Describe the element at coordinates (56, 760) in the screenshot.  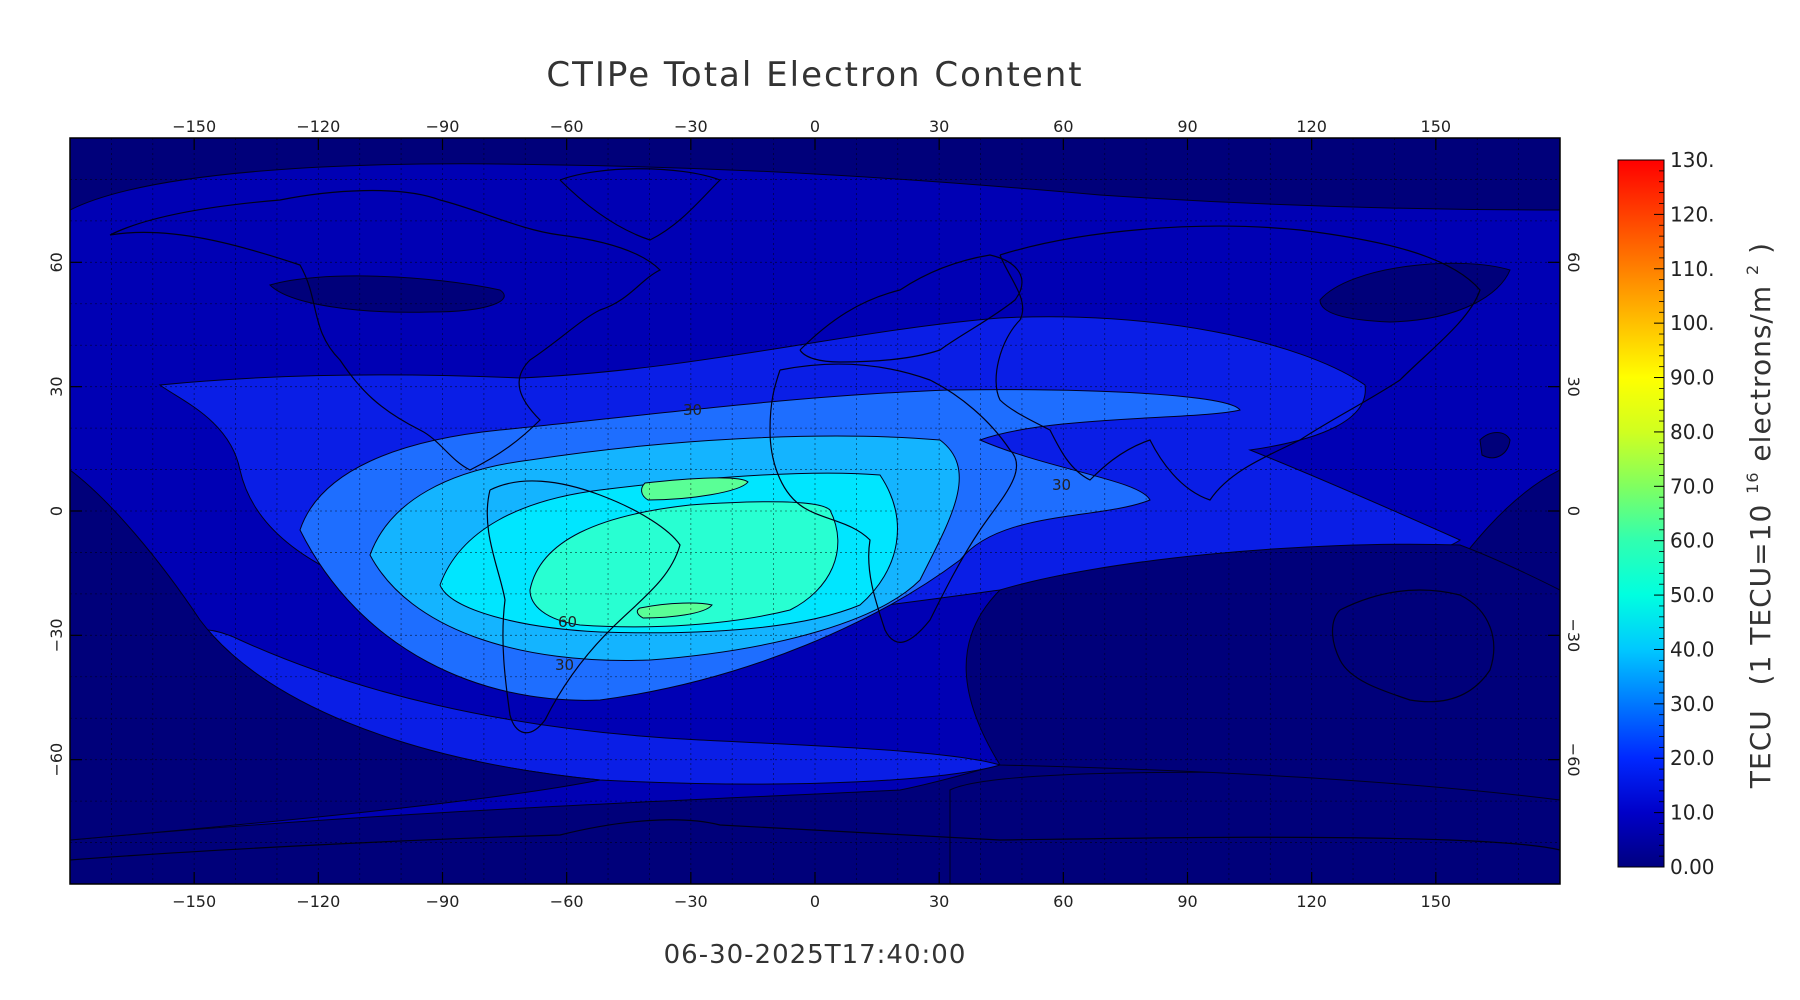
I see `y-tick-label-left: −60` at that location.